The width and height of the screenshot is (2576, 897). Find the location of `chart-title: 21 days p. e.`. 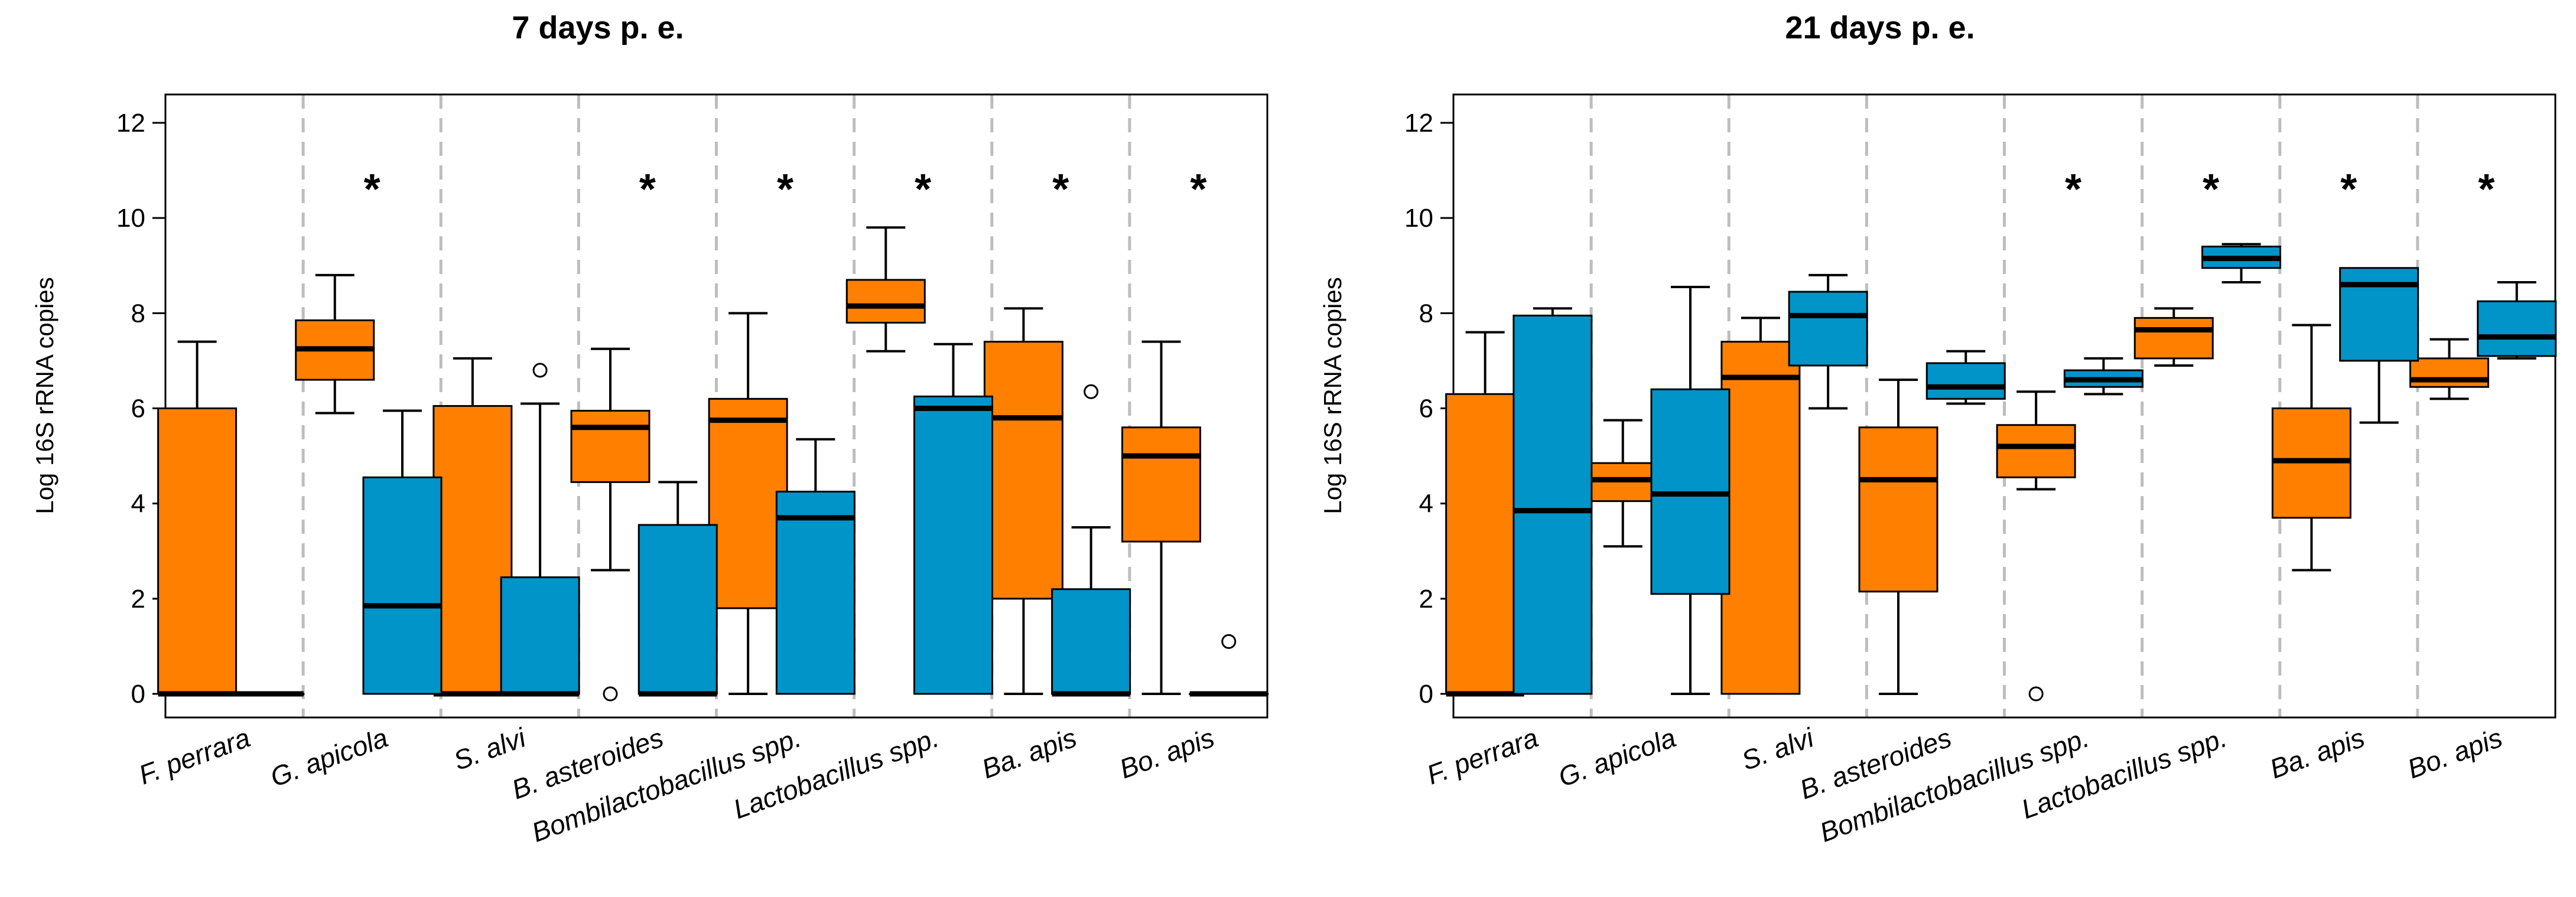

chart-title: 21 days p. e. is located at coordinates (1880, 27).